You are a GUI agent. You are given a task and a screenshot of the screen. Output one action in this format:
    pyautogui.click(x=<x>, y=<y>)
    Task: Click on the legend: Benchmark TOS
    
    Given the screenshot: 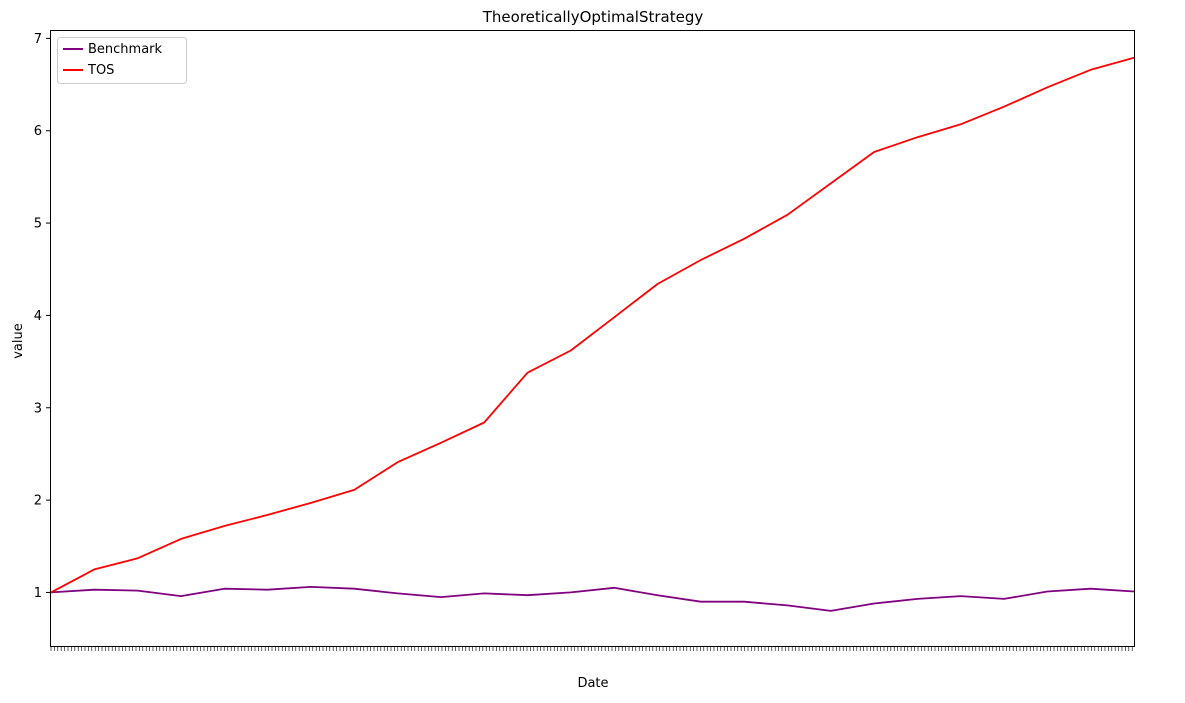 What is the action you would take?
    pyautogui.click(x=122, y=60)
    